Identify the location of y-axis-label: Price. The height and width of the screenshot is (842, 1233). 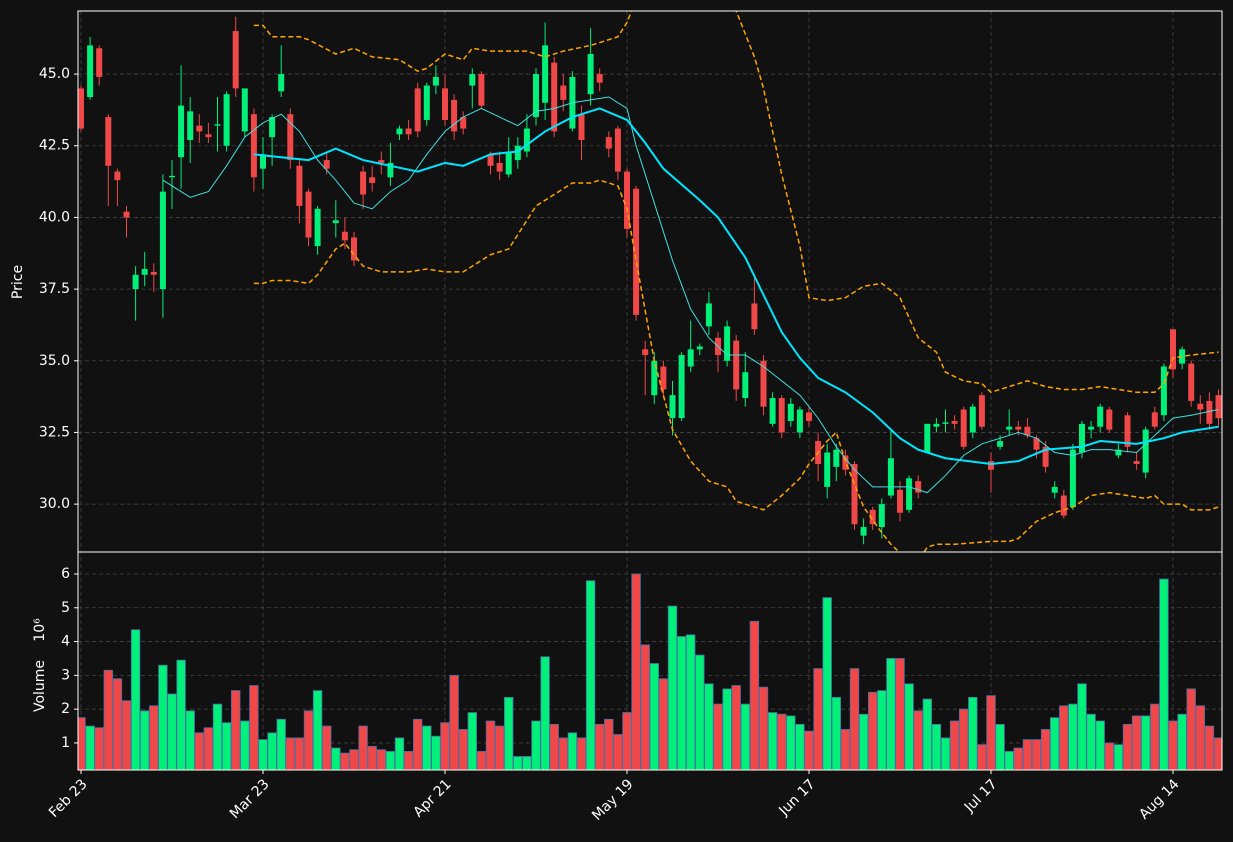
(18, 282).